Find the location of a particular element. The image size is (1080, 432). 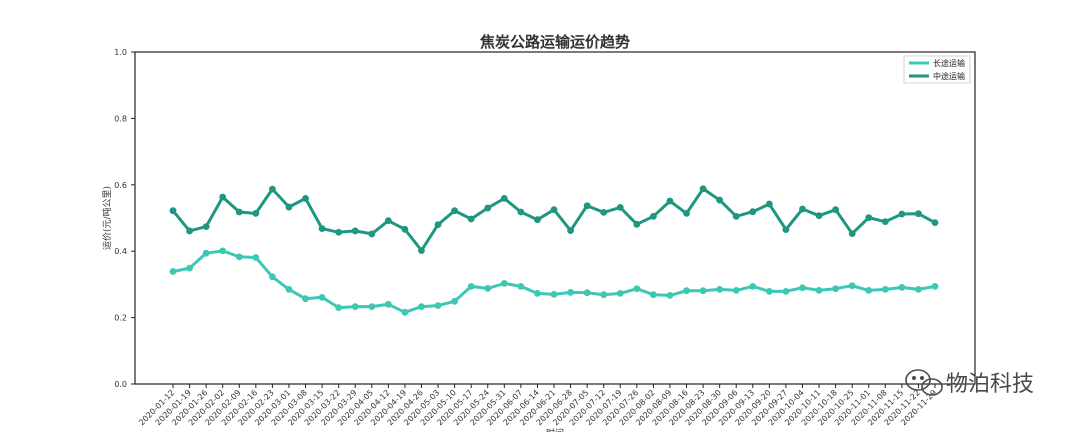

legend-label-mid: 中途运输 is located at coordinates (949, 76).